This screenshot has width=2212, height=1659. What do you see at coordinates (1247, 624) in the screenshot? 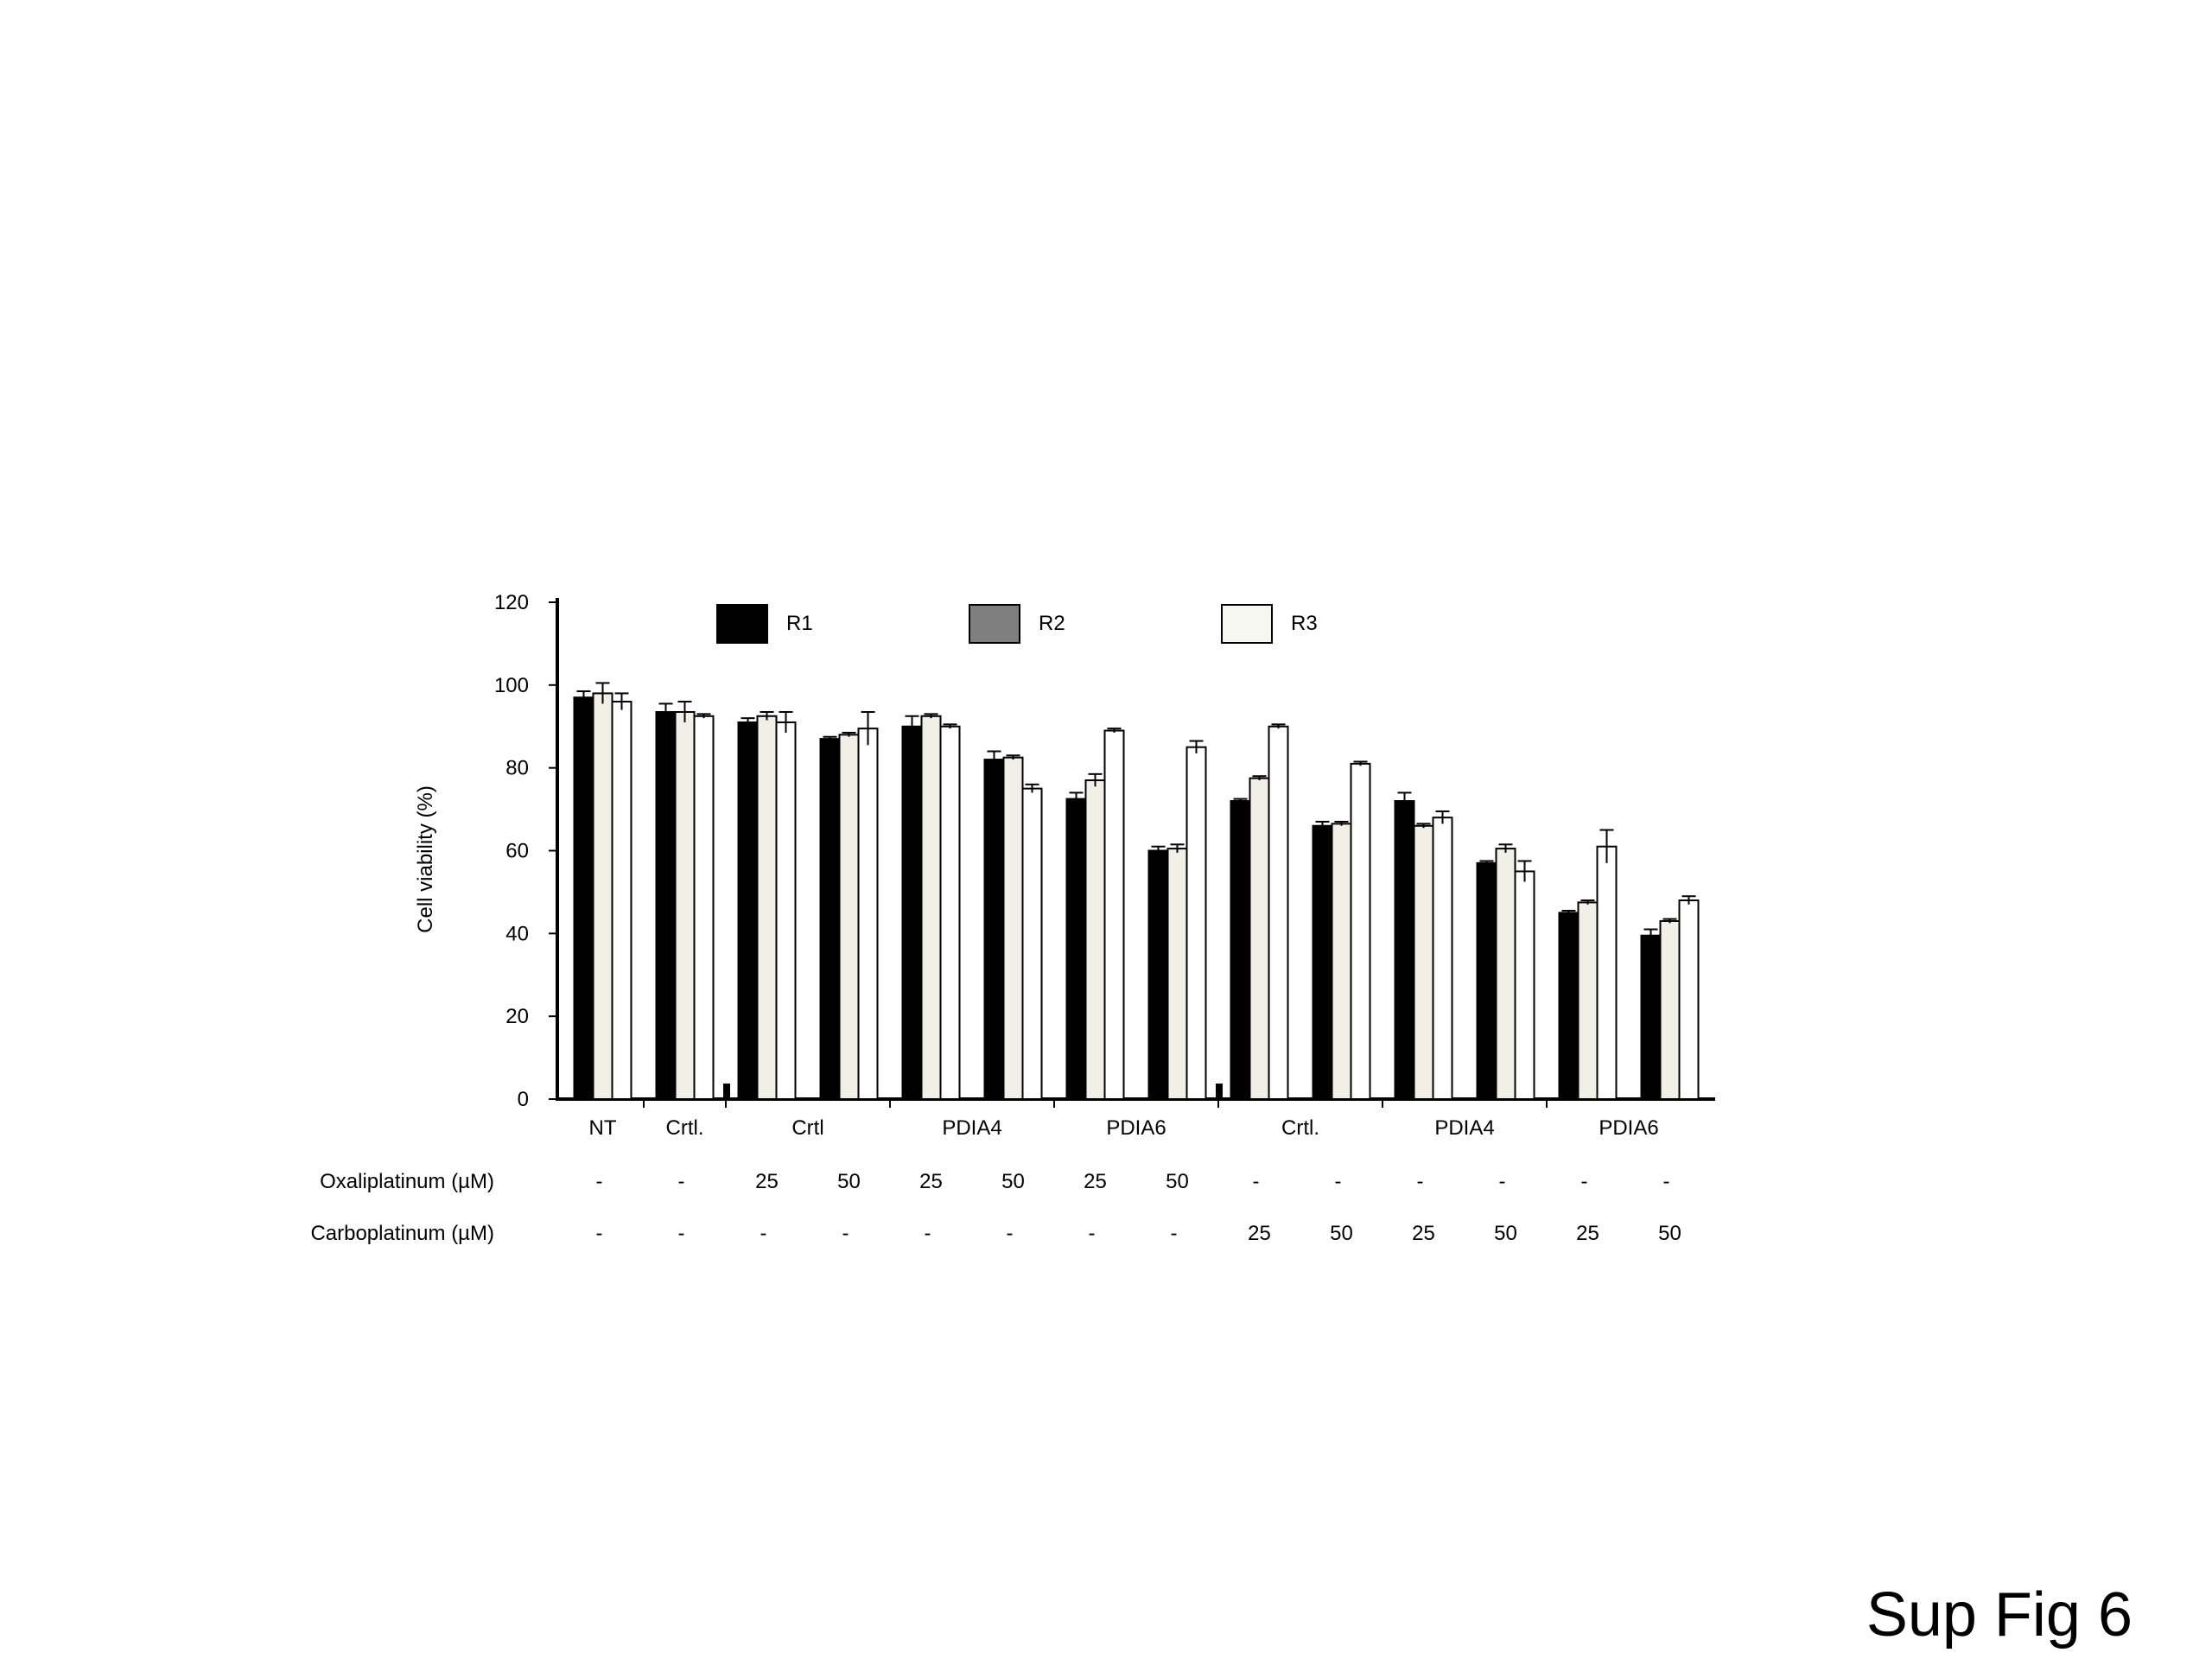
I see `legend-swatch-R3` at bounding box center [1247, 624].